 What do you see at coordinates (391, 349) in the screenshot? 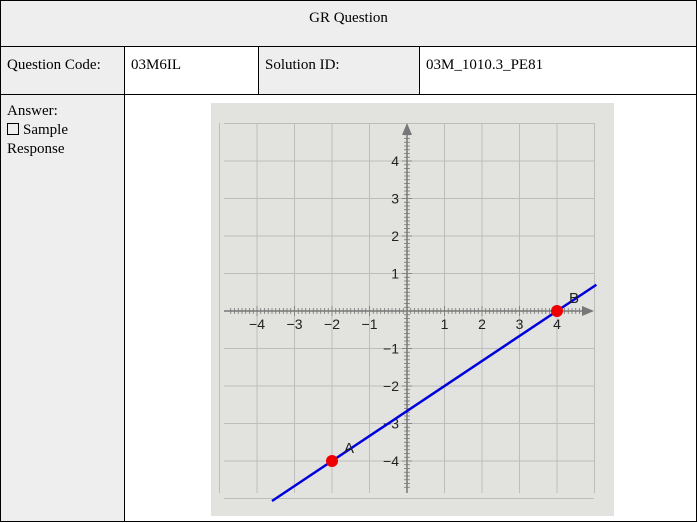
I see `y-tick-label: −1` at bounding box center [391, 349].